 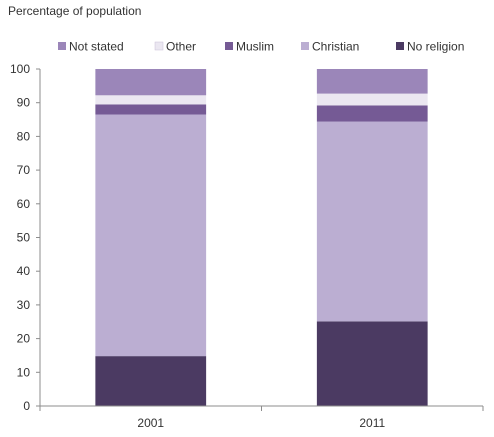 What do you see at coordinates (24, 372) in the screenshot?
I see `y-tick-label: 10` at bounding box center [24, 372].